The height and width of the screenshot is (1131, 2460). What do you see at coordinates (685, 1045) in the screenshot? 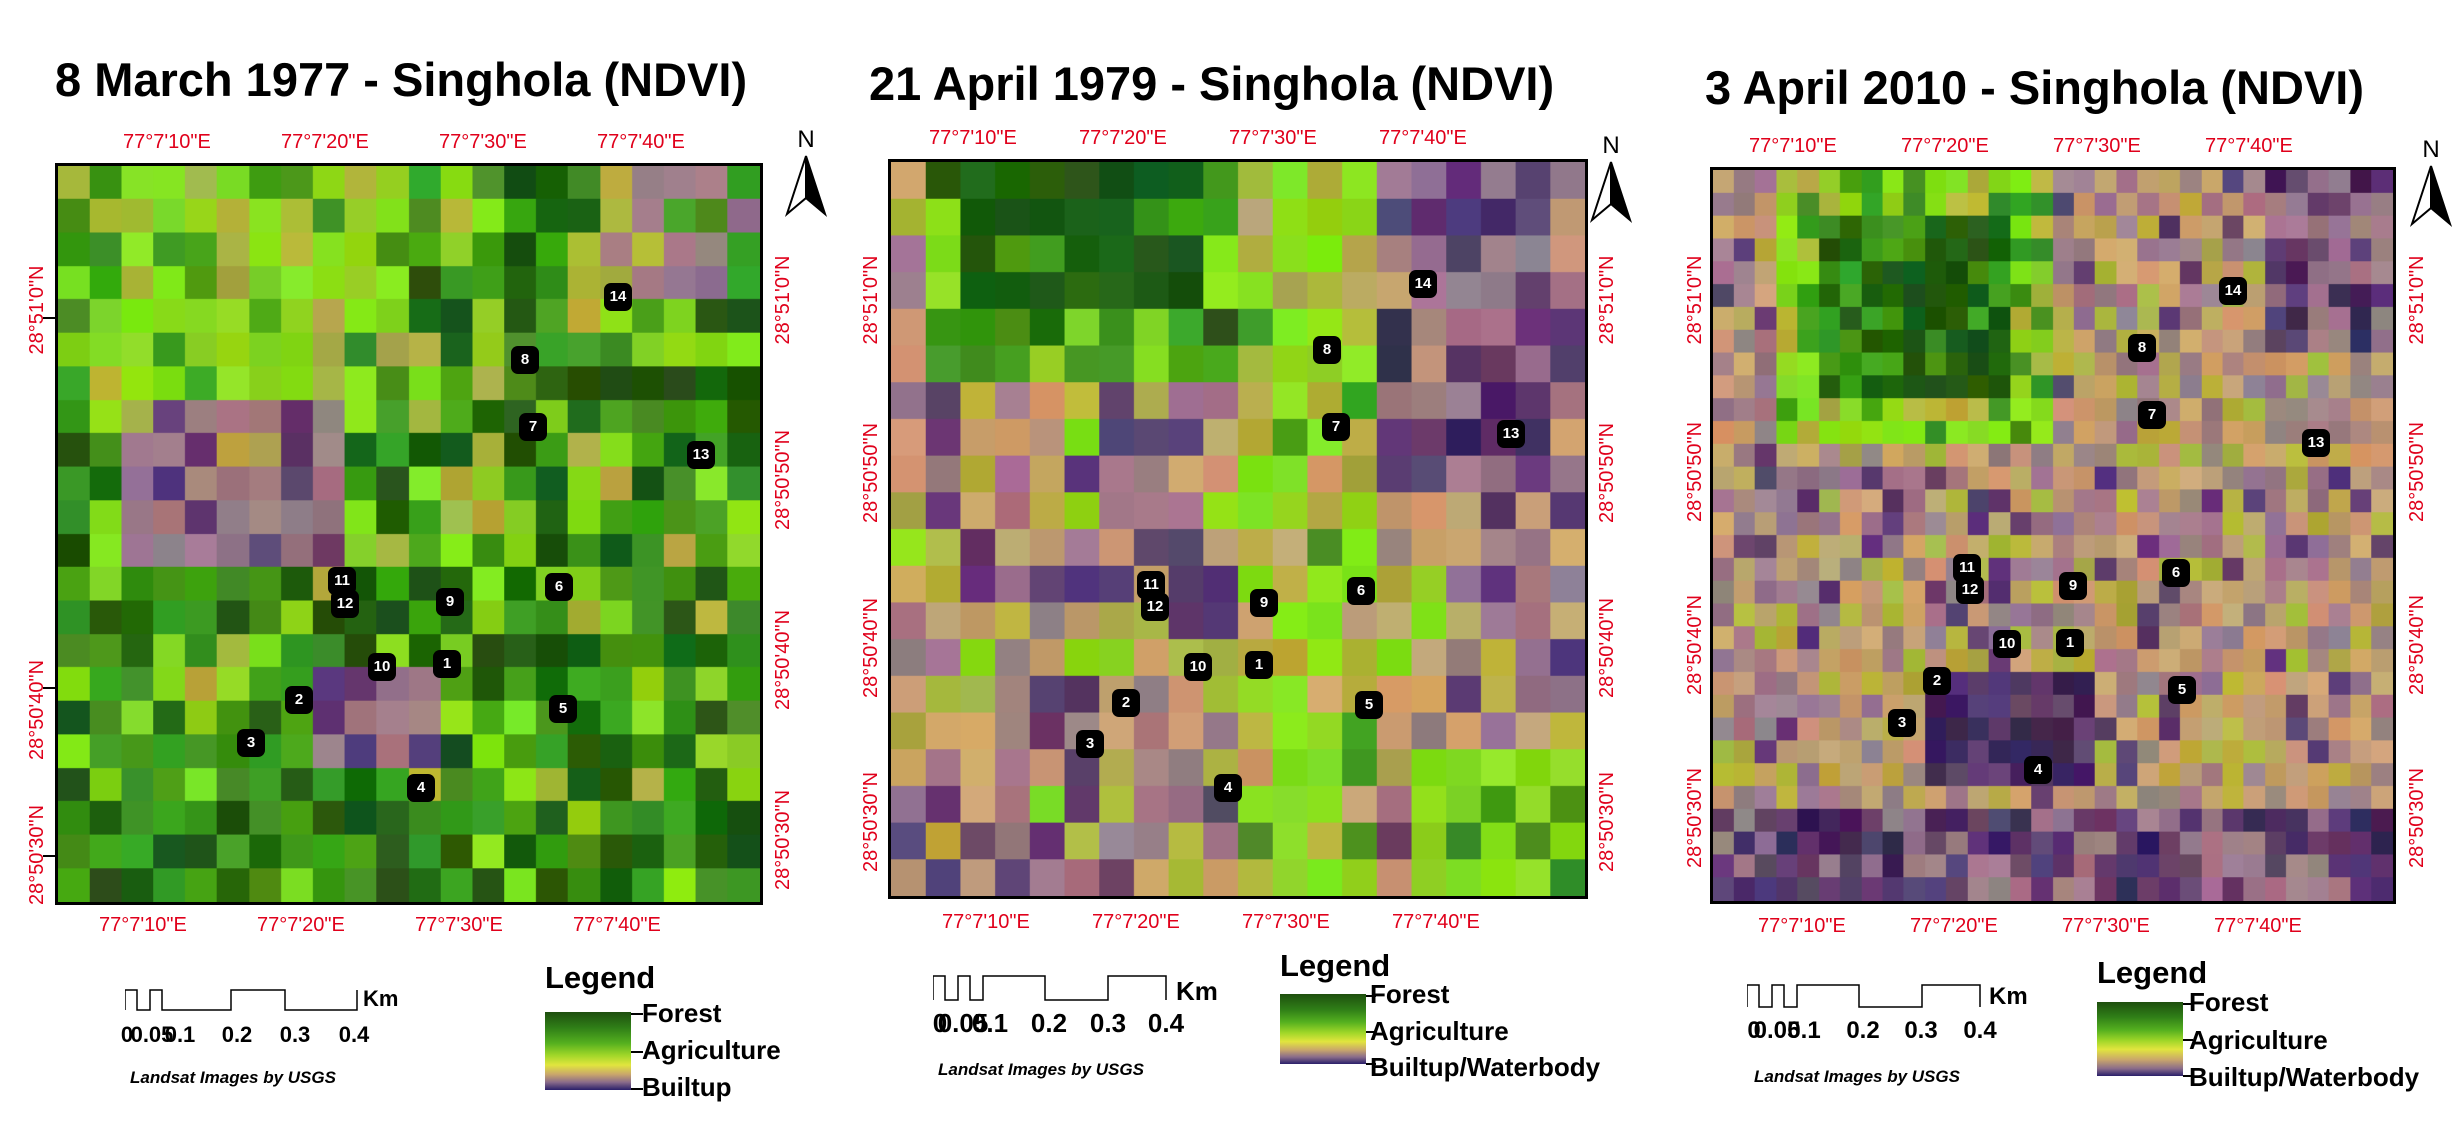
I see `legend: Legend Forest Agriculture Builtup` at bounding box center [685, 1045].